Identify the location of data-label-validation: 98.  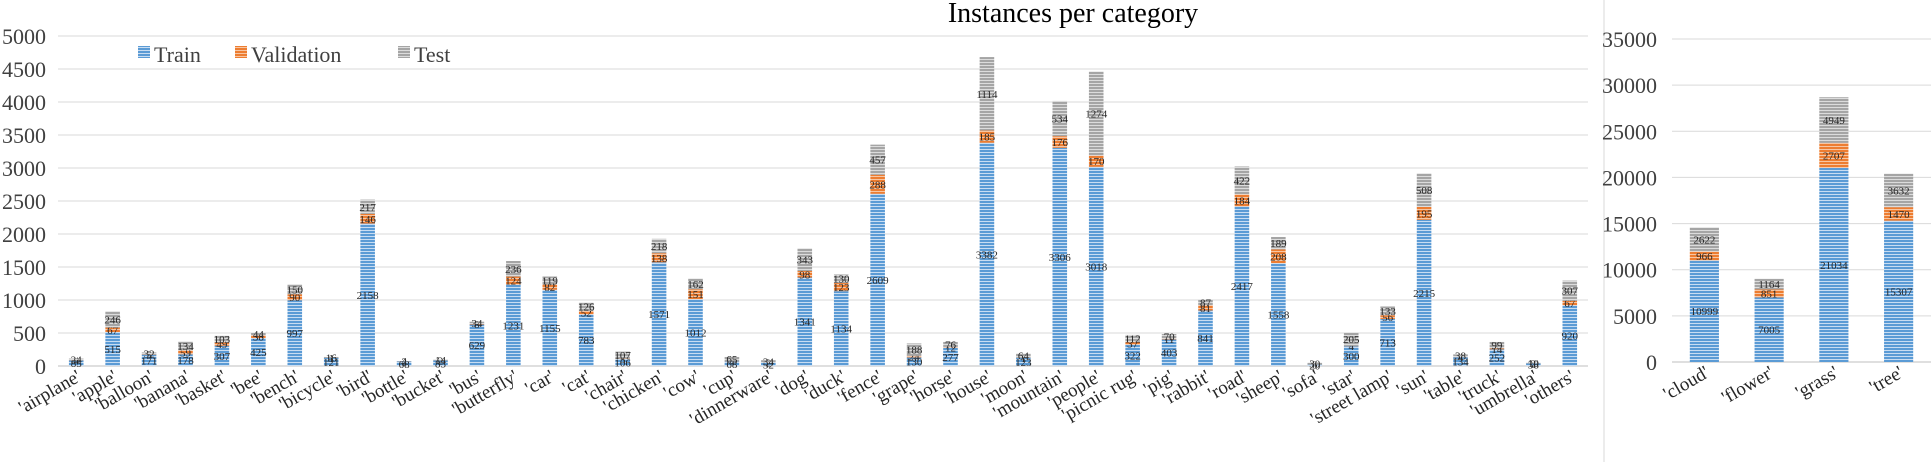
(805, 275).